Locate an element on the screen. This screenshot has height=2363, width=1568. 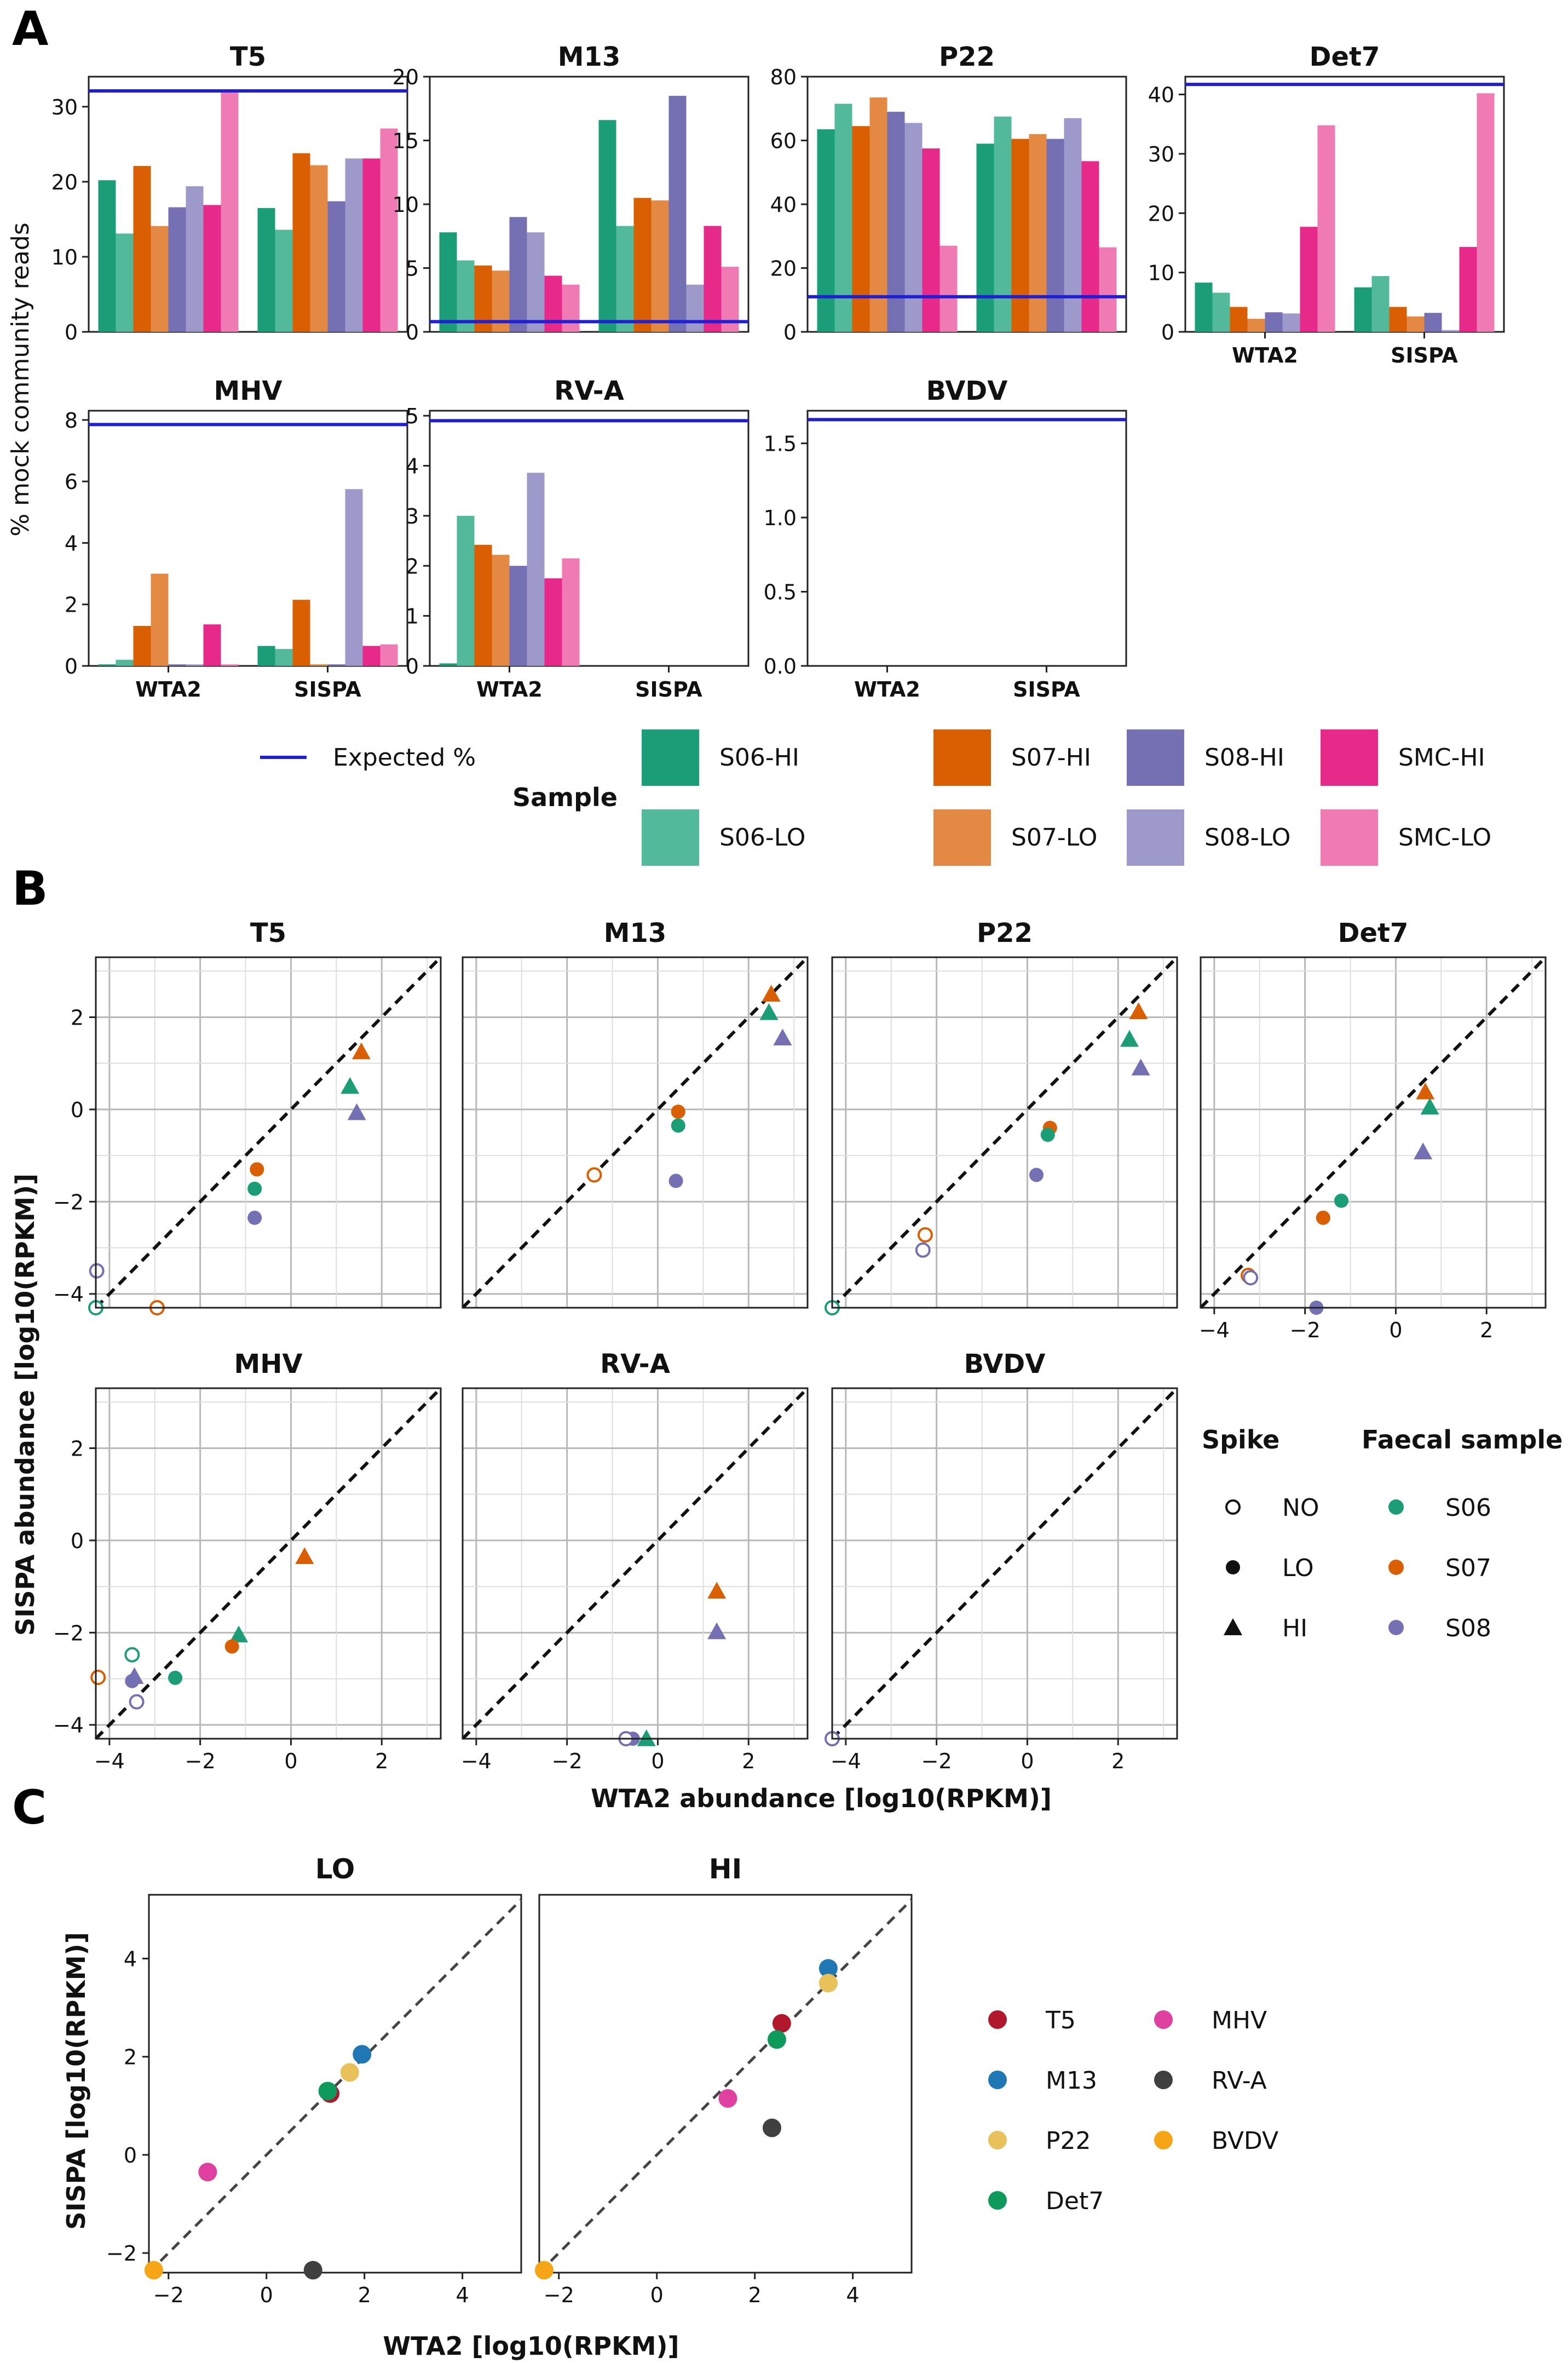
legend-spike-label: HI is located at coordinates (1294, 1628).